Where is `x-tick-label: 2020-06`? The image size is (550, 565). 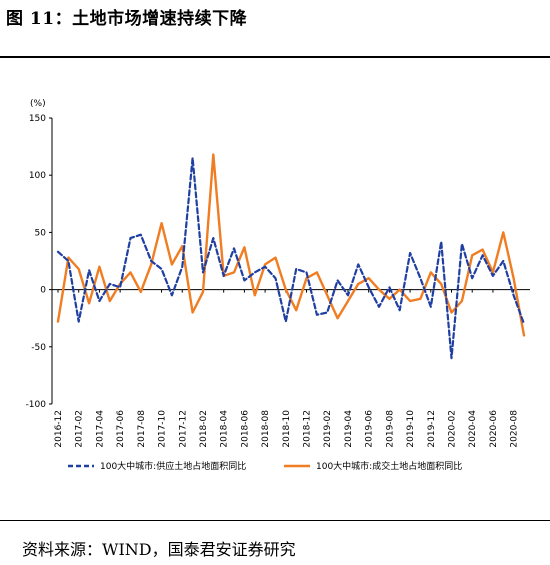 x-tick-label: 2020-06 is located at coordinates (494, 429).